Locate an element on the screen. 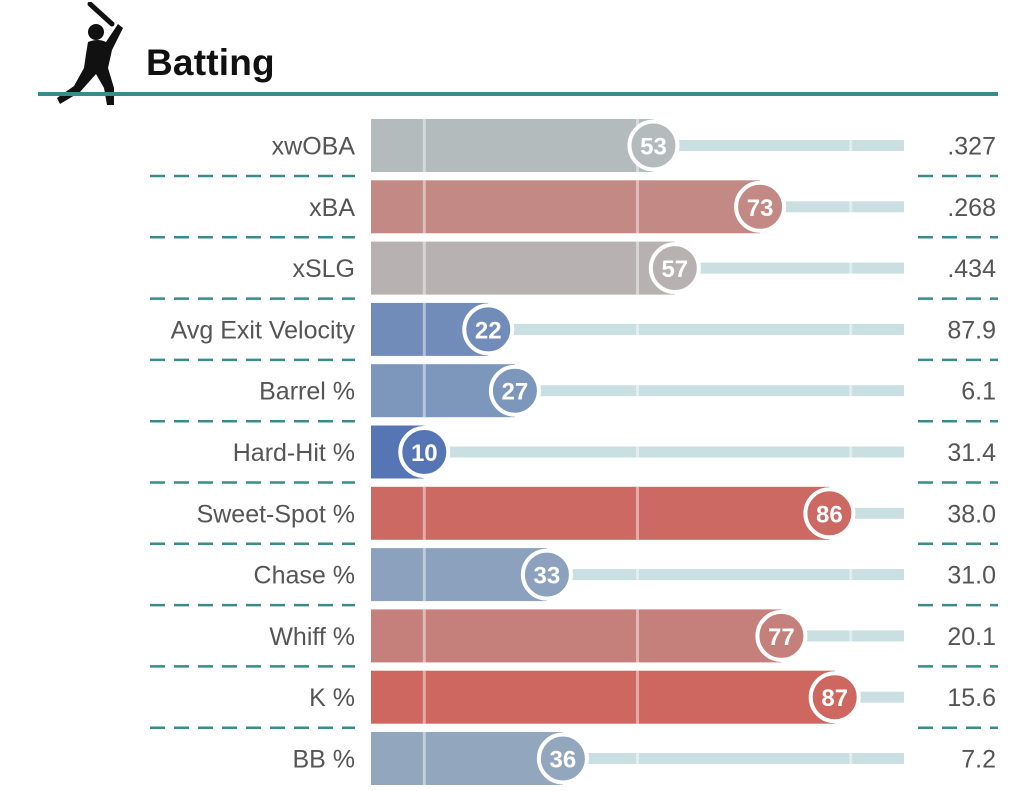 Image resolution: width=1024 pixels, height=791 pixels. metric-label: Whiff % is located at coordinates (312, 637).